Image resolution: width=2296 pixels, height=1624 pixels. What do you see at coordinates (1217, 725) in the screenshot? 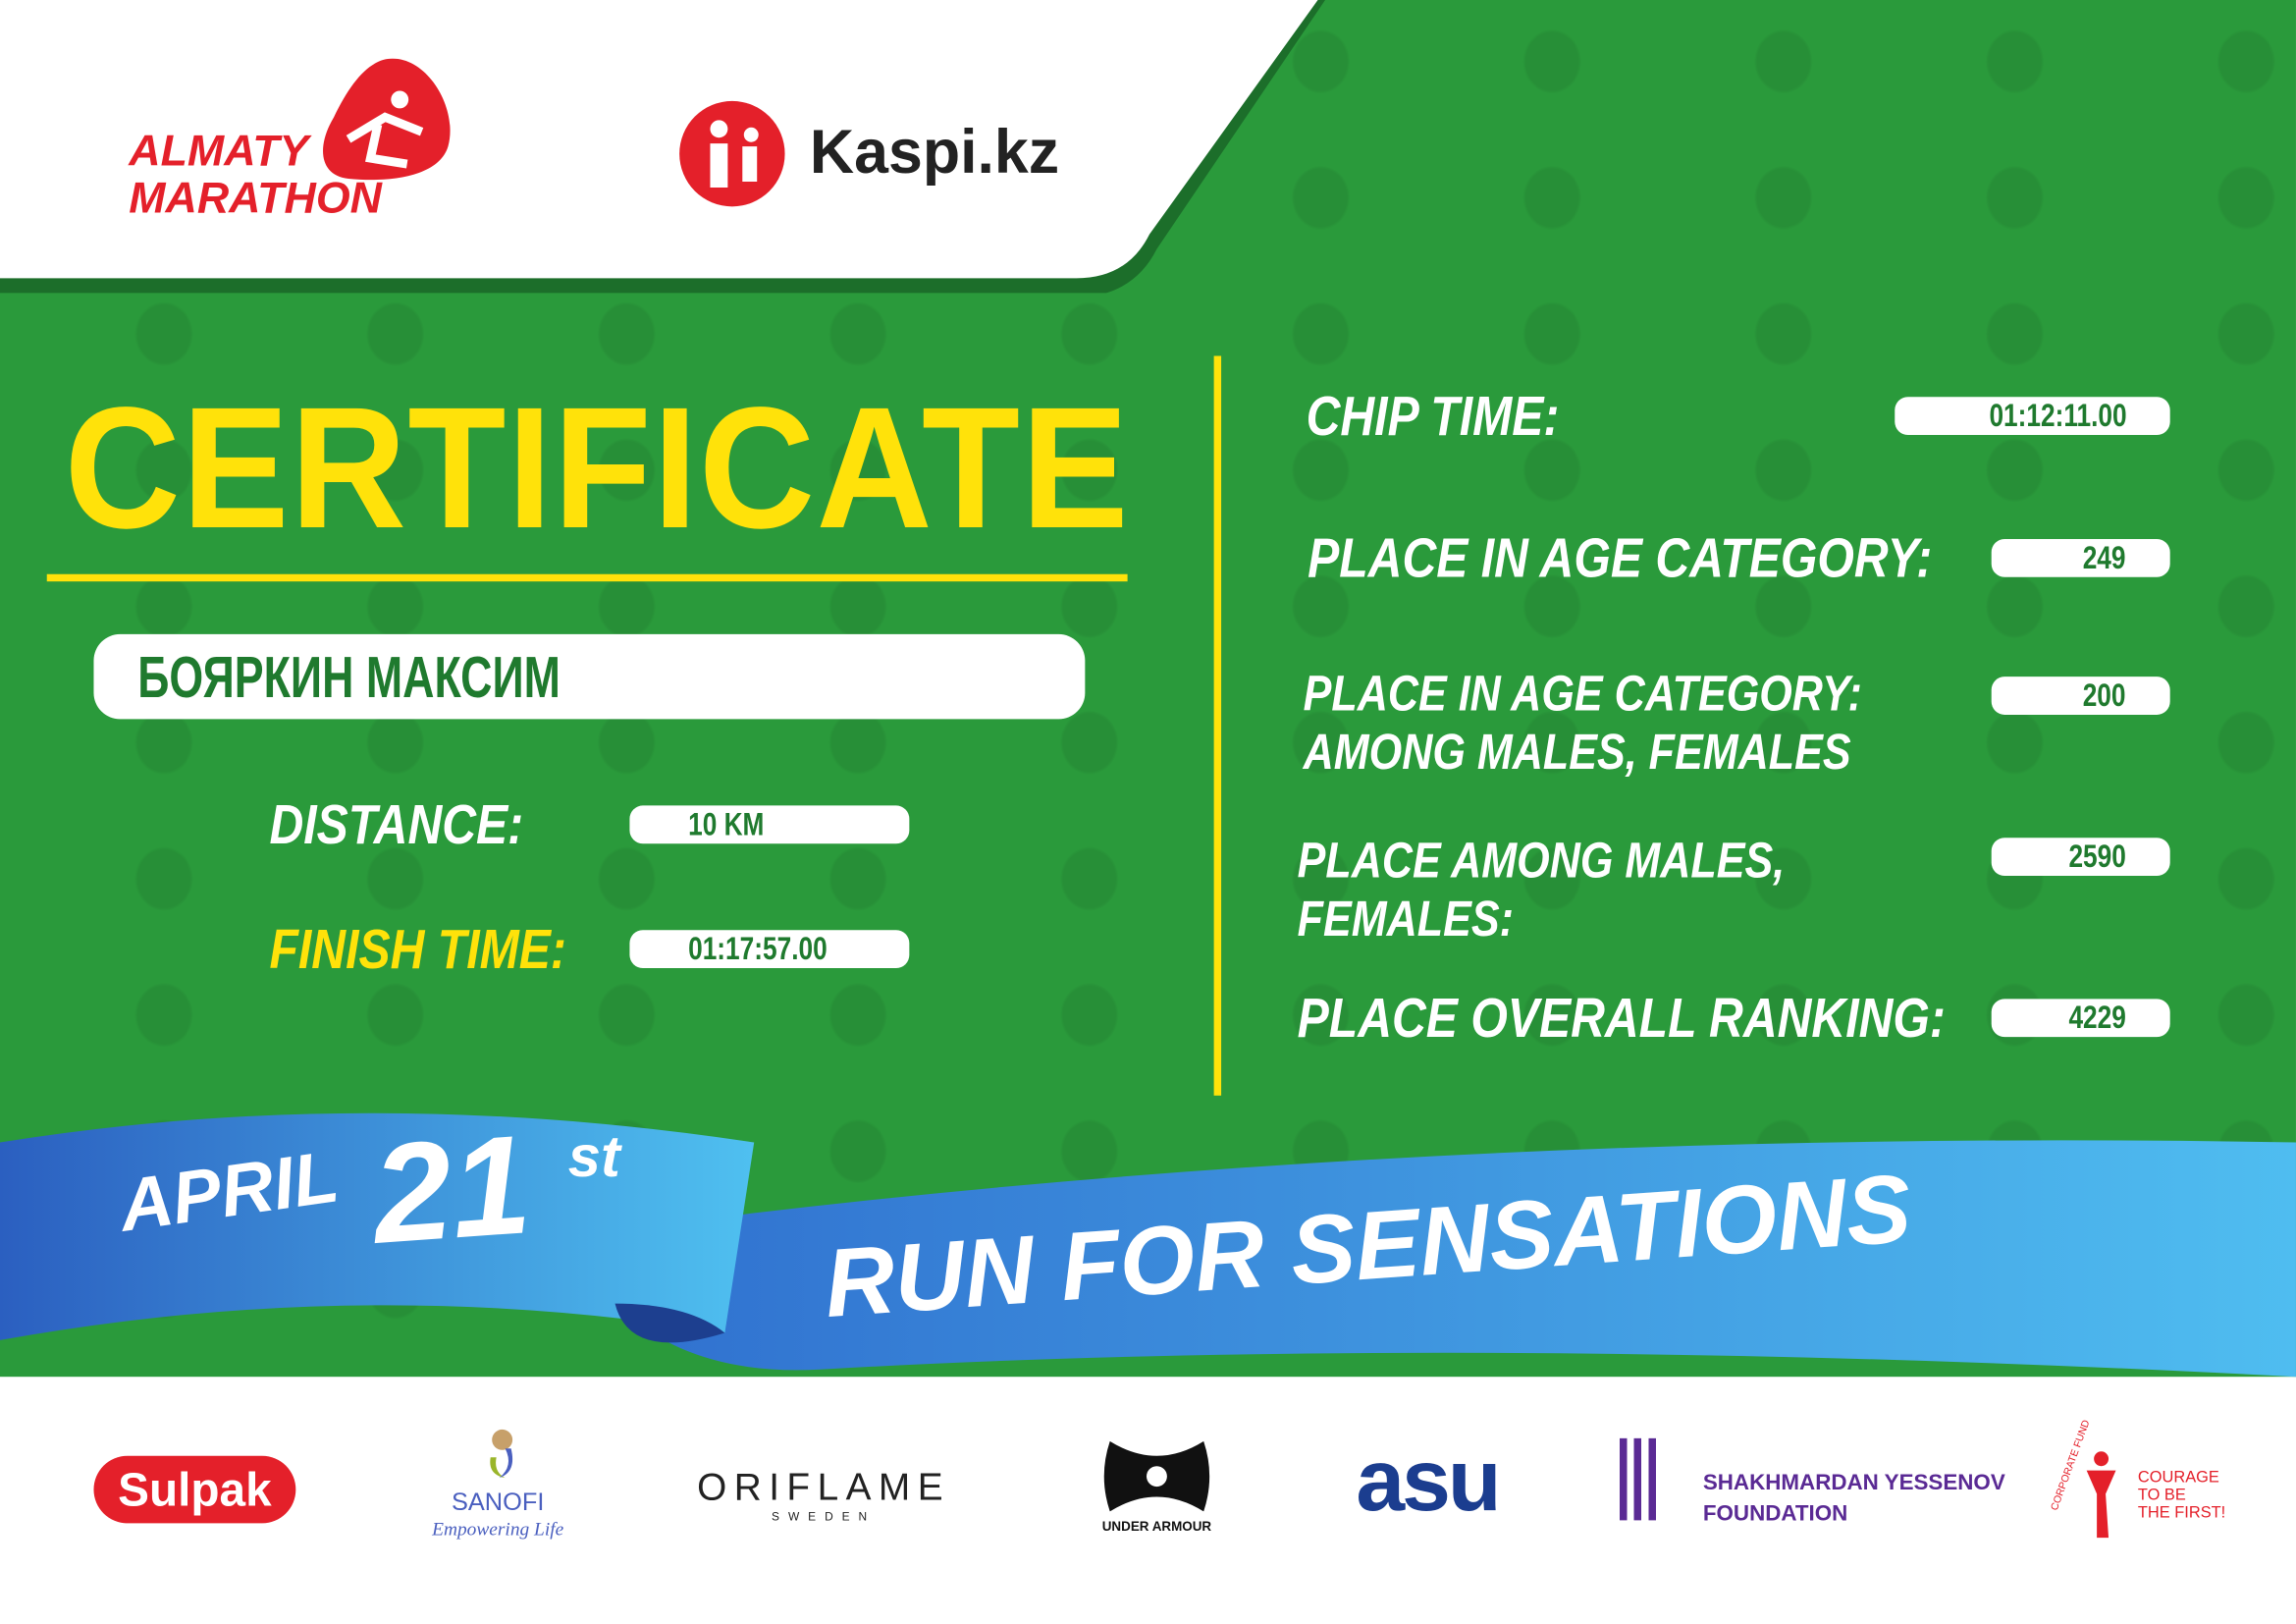
I see `vertical-divider` at bounding box center [1217, 725].